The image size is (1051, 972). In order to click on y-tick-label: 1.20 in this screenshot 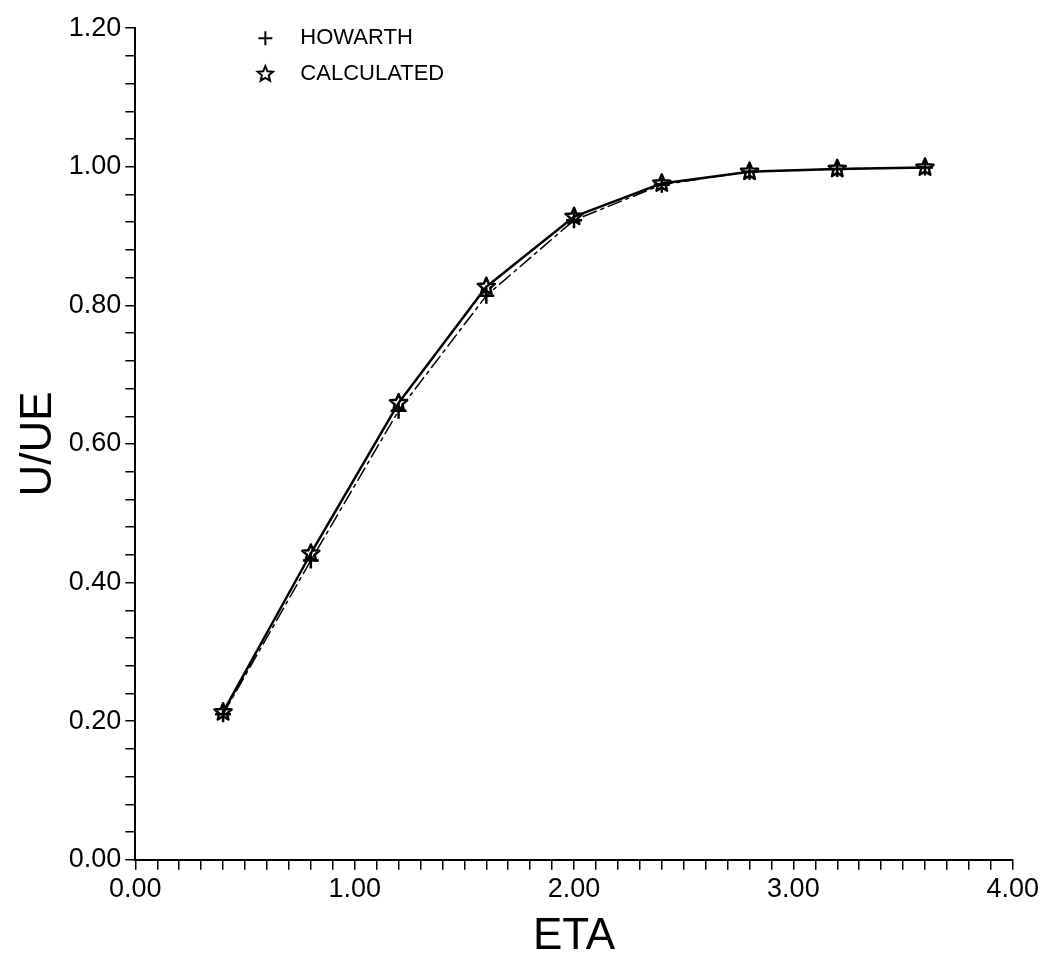, I will do `click(95, 26)`.